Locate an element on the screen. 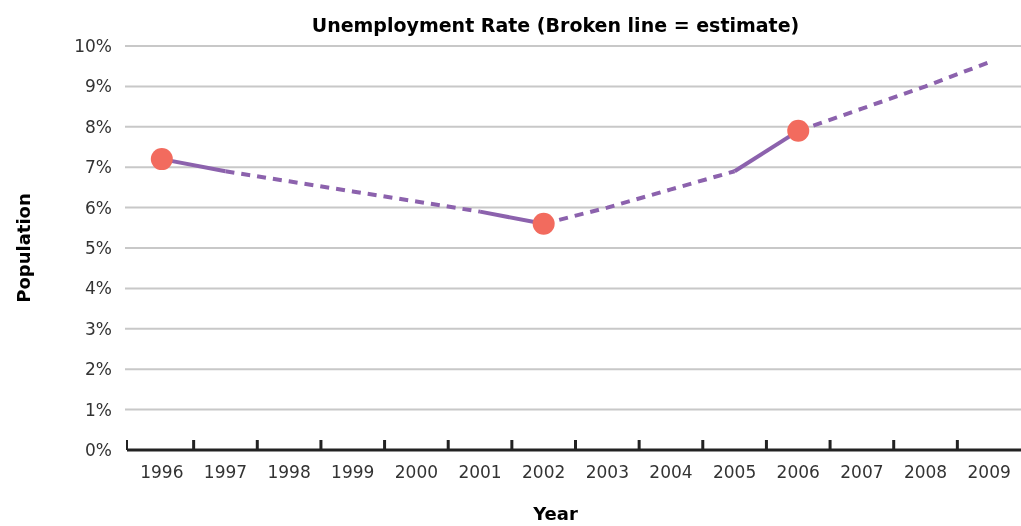 Image resolution: width=1021 pixels, height=526 pixels. y-tick-label: 4% is located at coordinates (98, 288).